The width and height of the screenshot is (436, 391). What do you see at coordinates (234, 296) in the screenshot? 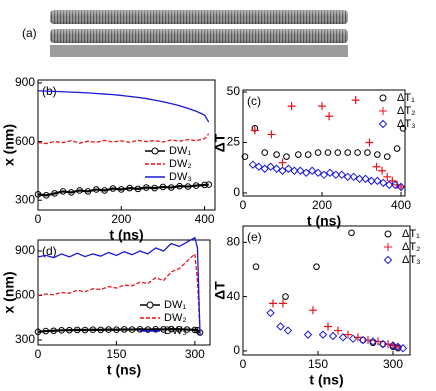
I see `y-tick-label: 40` at bounding box center [234, 296].